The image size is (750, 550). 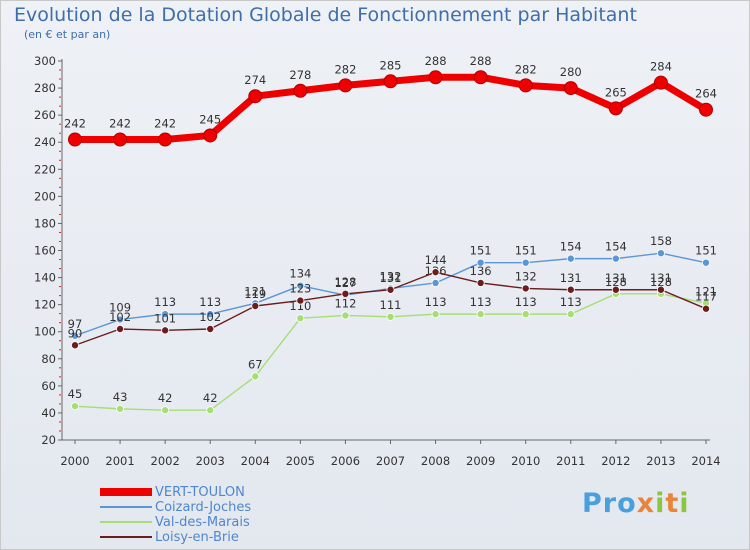 What do you see at coordinates (525, 461) in the screenshot?
I see `x-tick-label: 2010` at bounding box center [525, 461].